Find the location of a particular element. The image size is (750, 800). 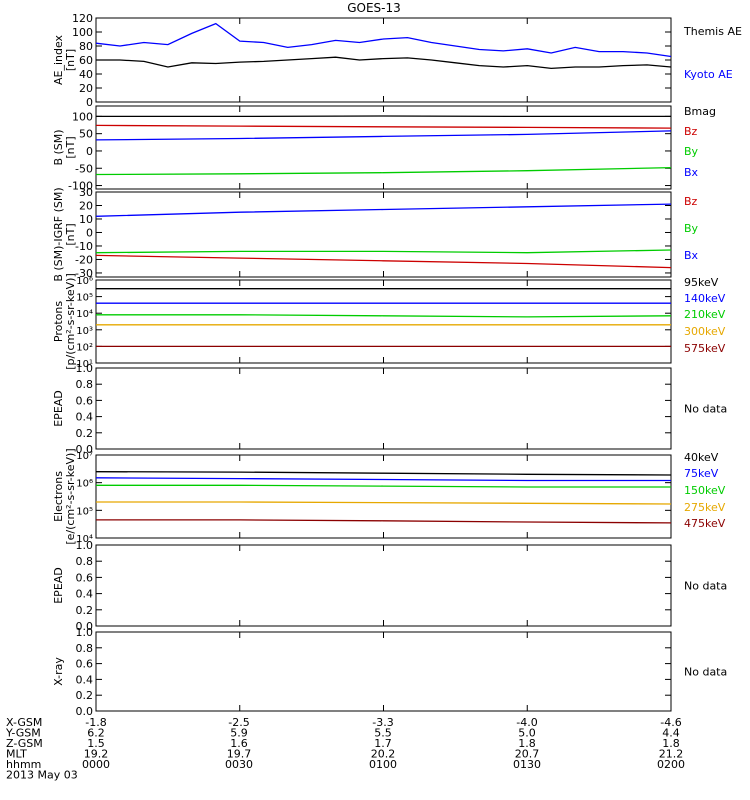

series-210kev is located at coordinates (384, 316).